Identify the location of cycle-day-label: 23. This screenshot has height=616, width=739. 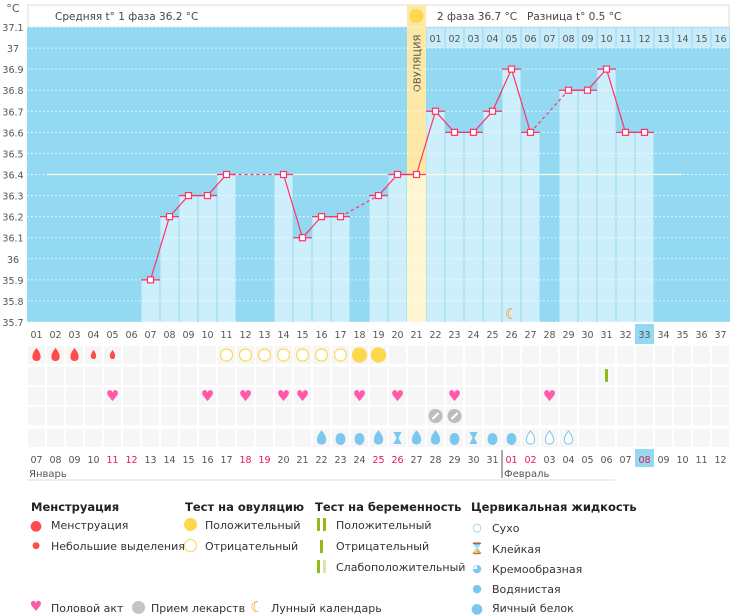
(454, 335).